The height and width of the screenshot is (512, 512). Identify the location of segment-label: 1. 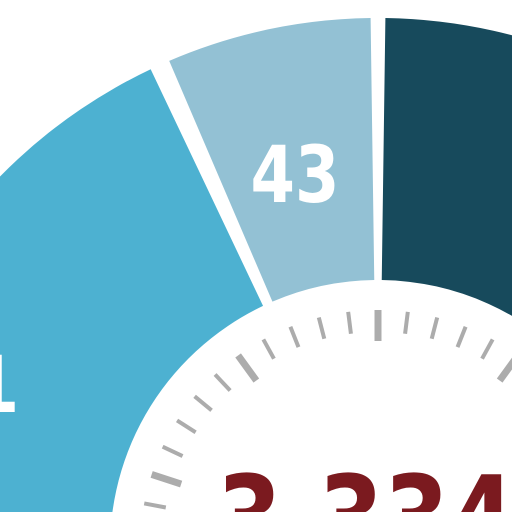
(10, 386).